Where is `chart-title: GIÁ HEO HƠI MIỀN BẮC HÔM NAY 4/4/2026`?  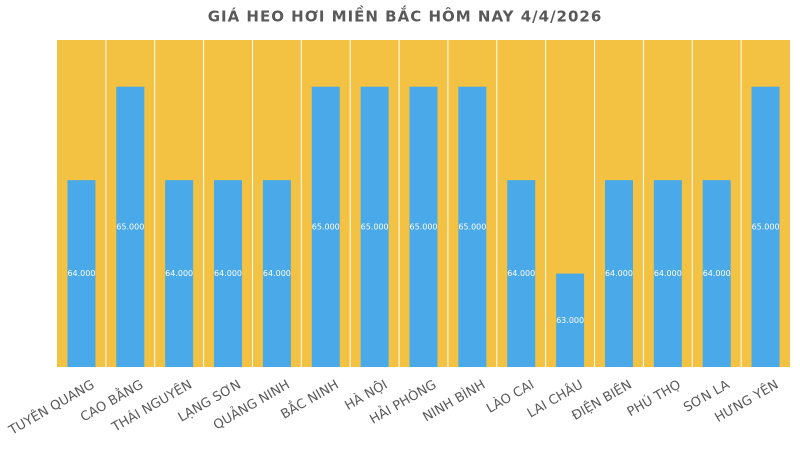 chart-title: GIÁ HEO HƠI MIỀN BẮC HÔM NAY 4/4/2026 is located at coordinates (405, 15).